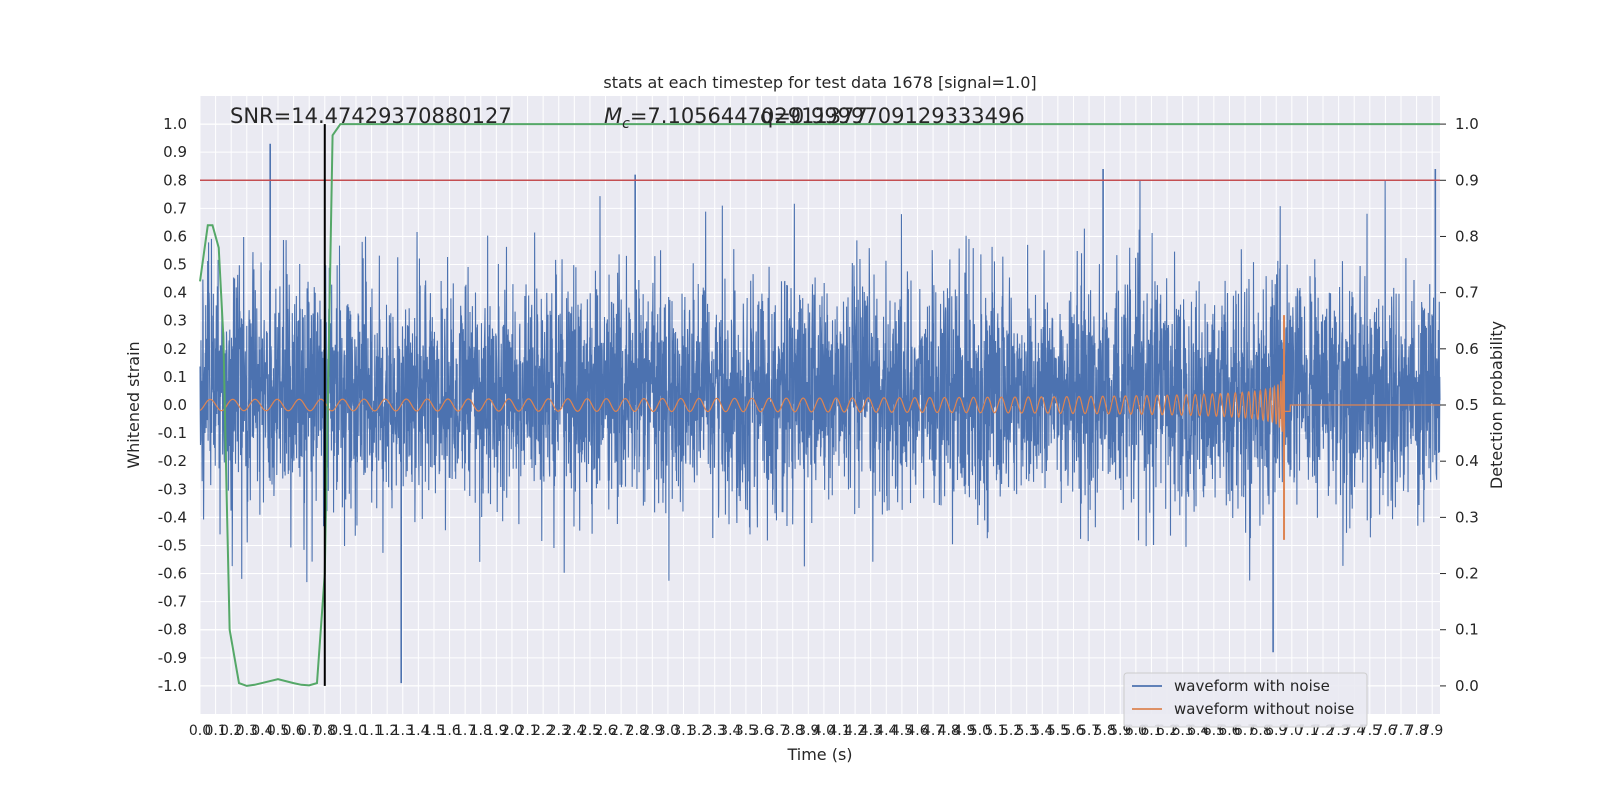 Image resolution: width=1600 pixels, height=800 pixels. I want to click on y2-tick-label: 0.9, so click(1467, 180).